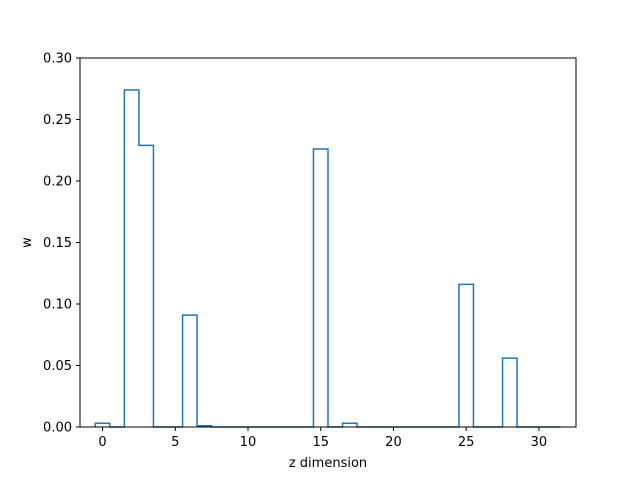 This screenshot has height=480, width=640. What do you see at coordinates (175, 442) in the screenshot?
I see `x-tick-label: 5` at bounding box center [175, 442].